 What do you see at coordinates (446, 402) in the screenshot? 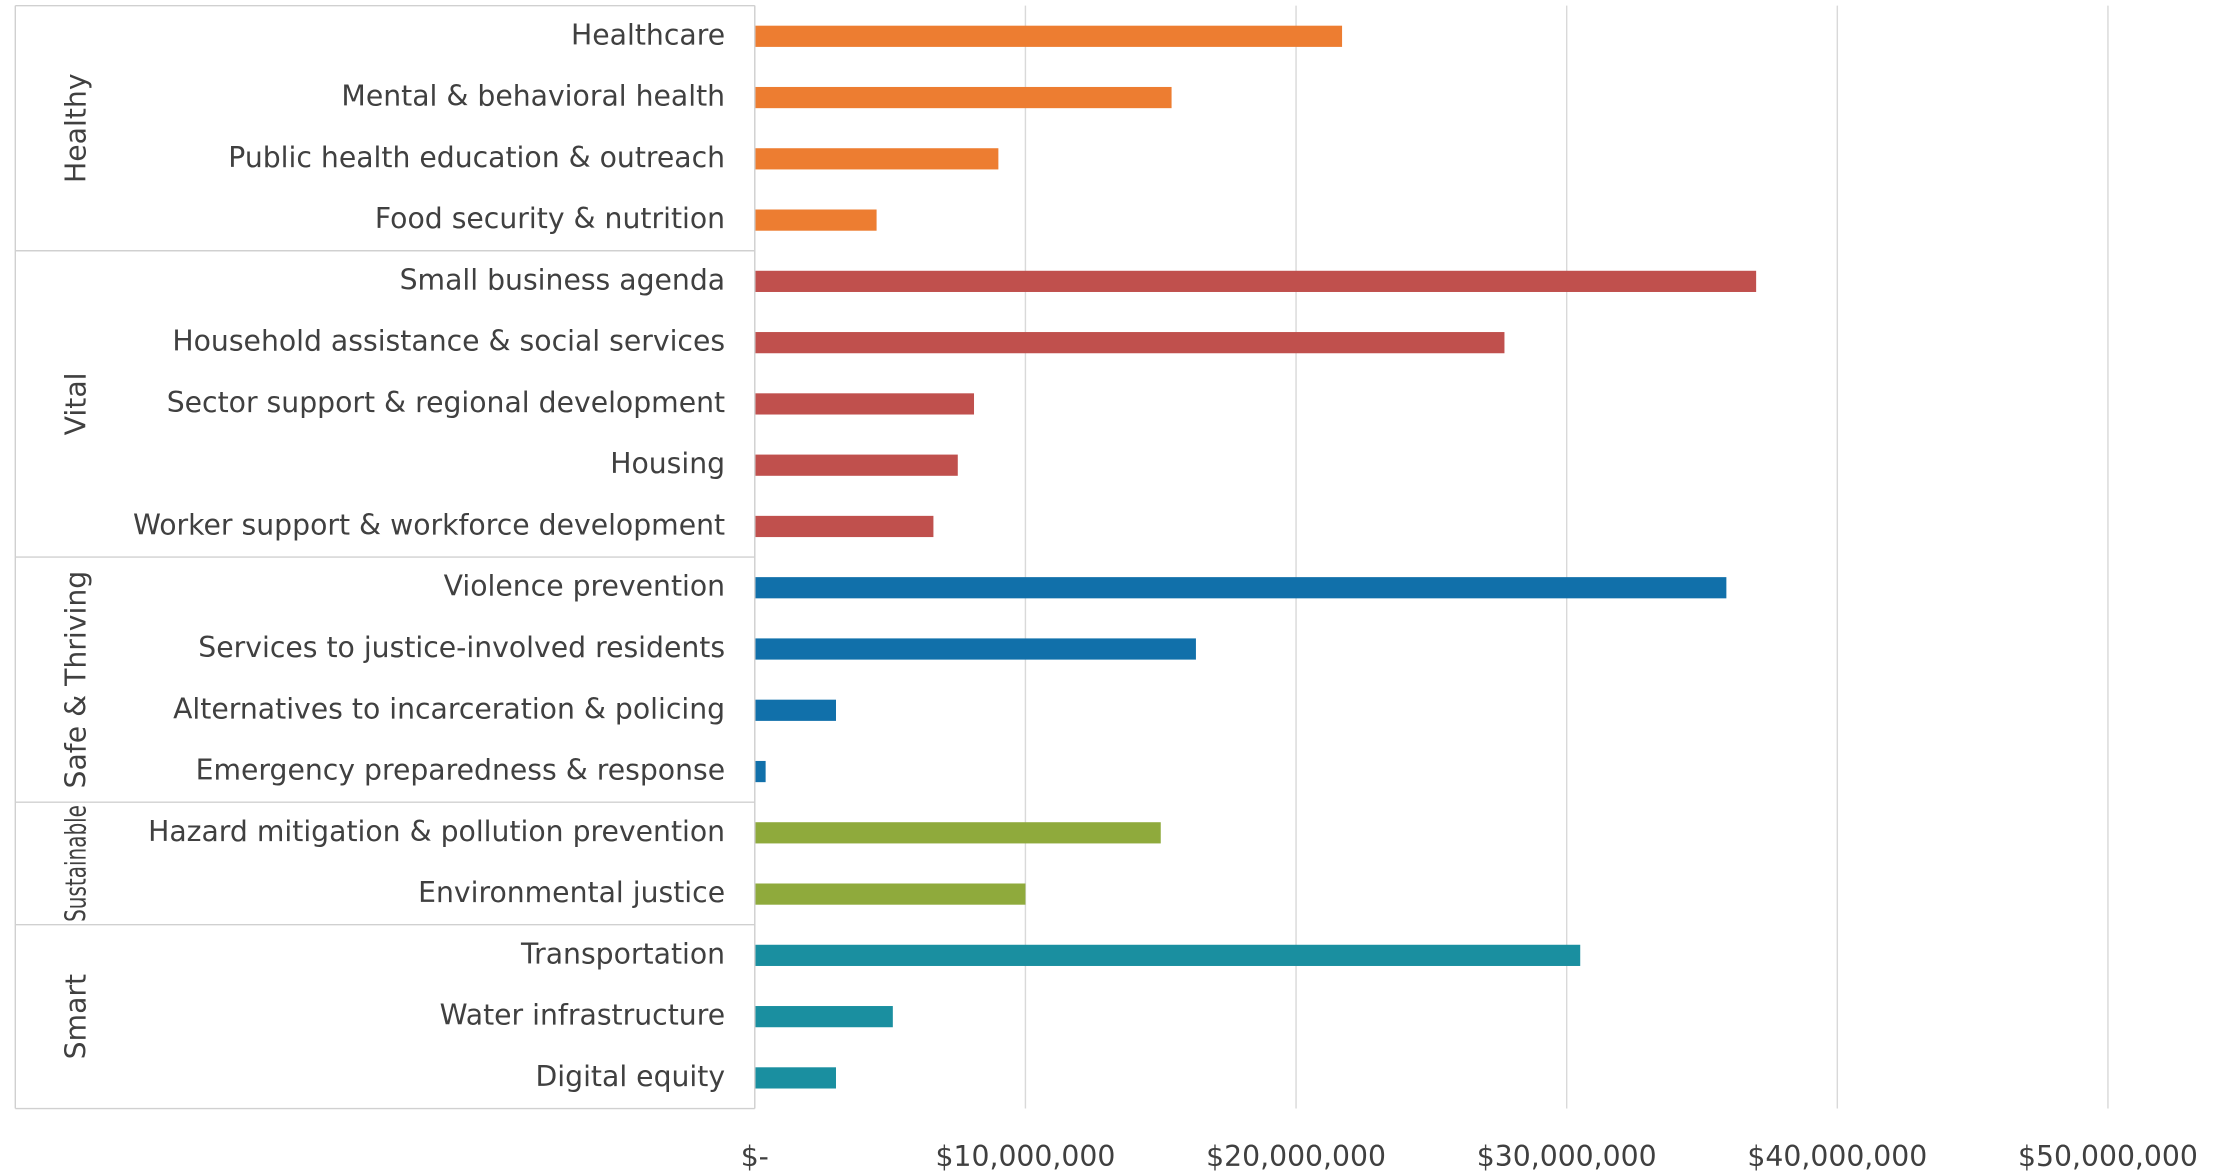
I see `category-label: Sector support & regional development` at bounding box center [446, 402].